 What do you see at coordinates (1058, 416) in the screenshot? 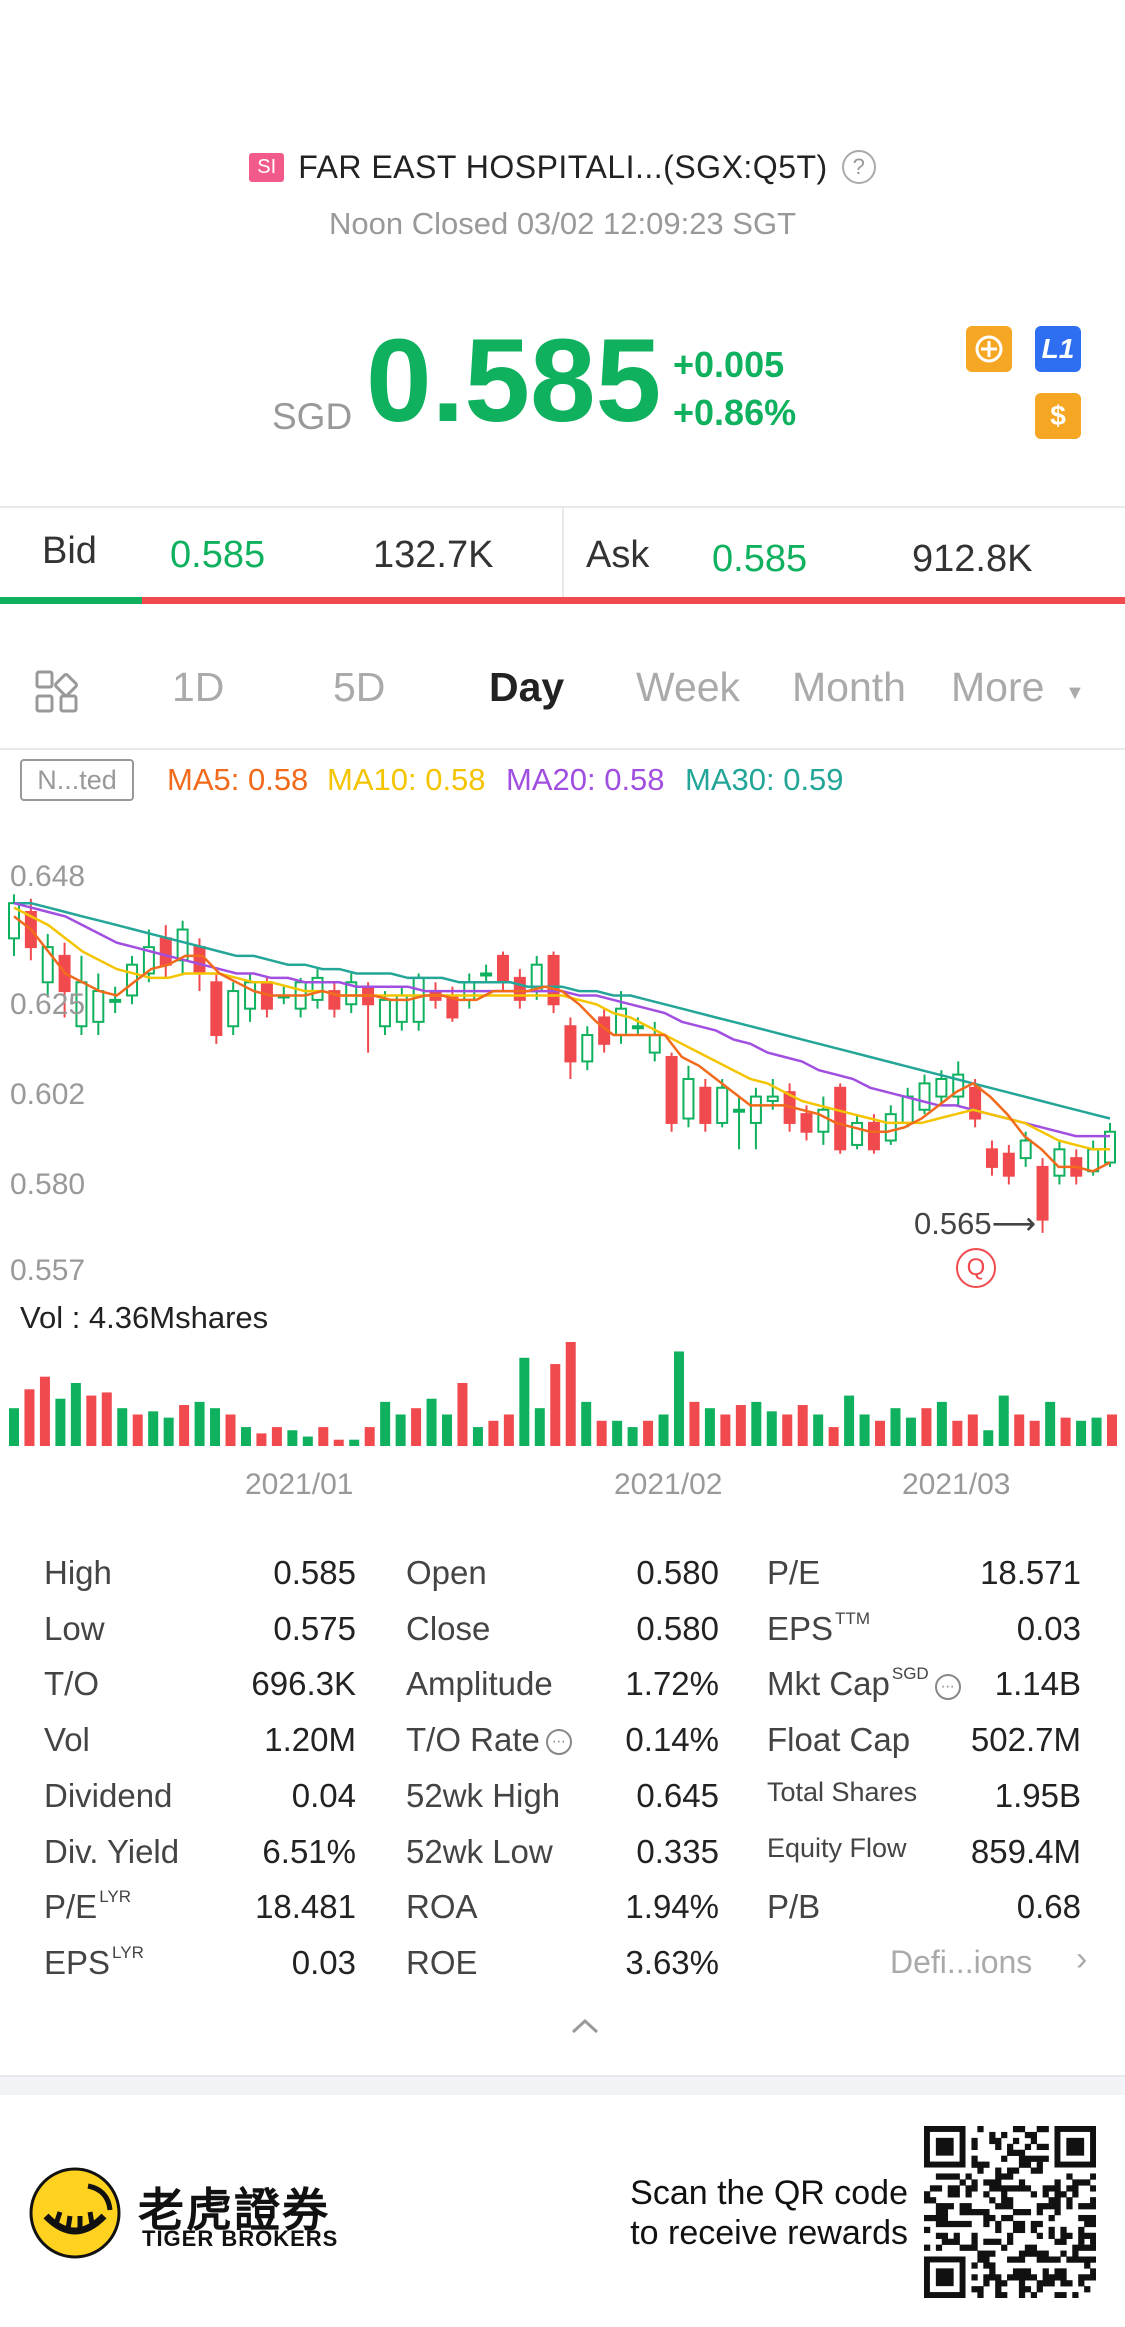
I see `dollar-icon: $` at bounding box center [1058, 416].